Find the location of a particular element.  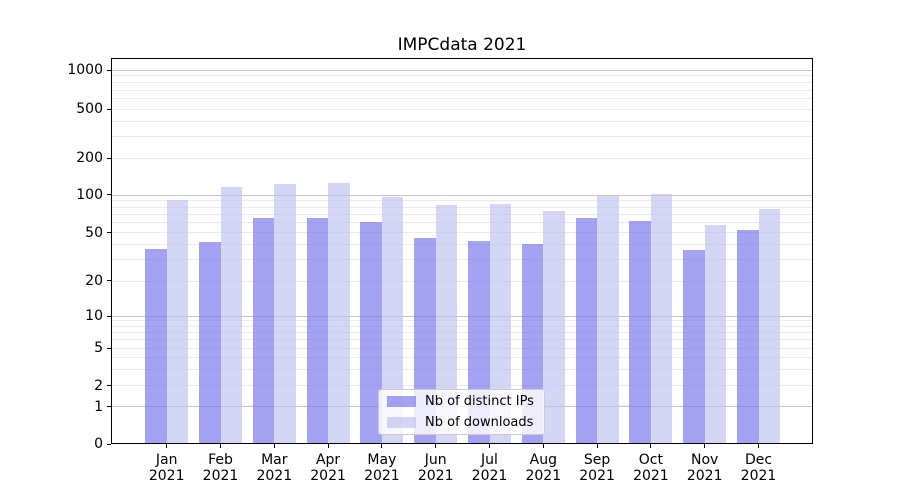

x-tick-label-nov: Nov 2021 is located at coordinates (704, 468).